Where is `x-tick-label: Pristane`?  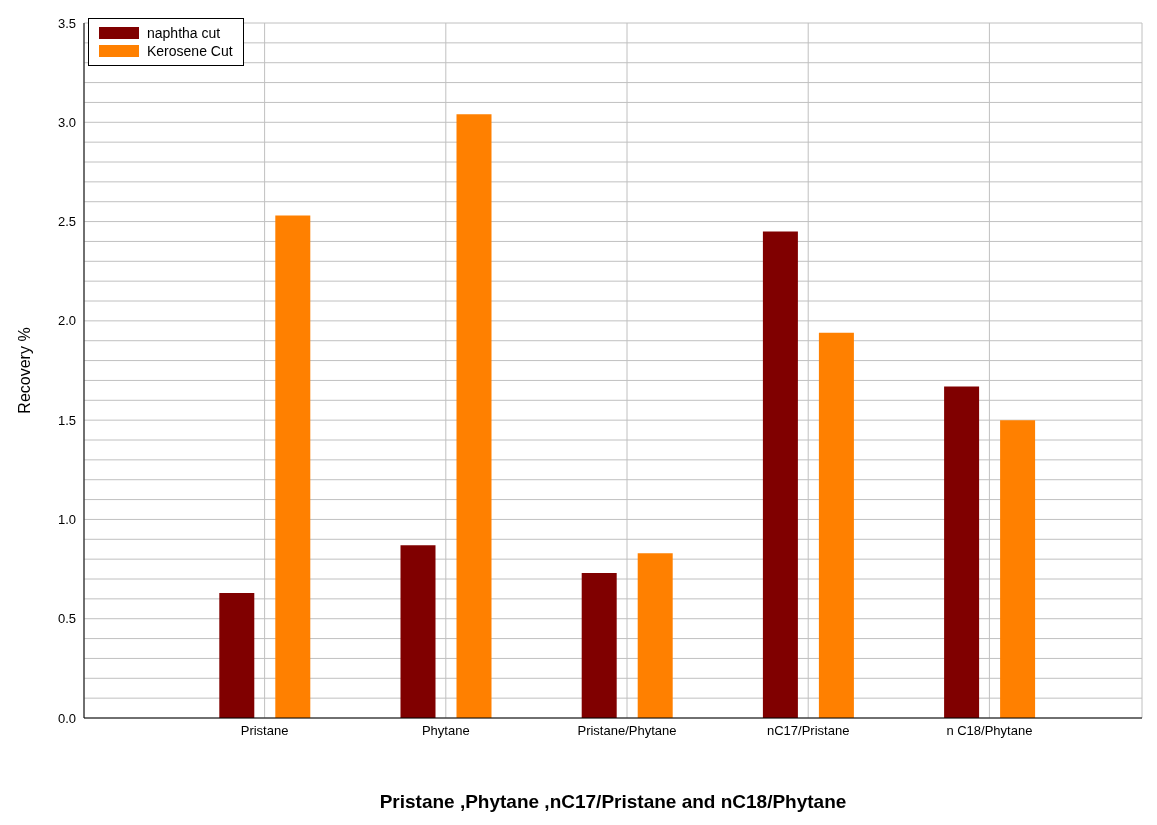 x-tick-label: Pristane is located at coordinates (264, 731).